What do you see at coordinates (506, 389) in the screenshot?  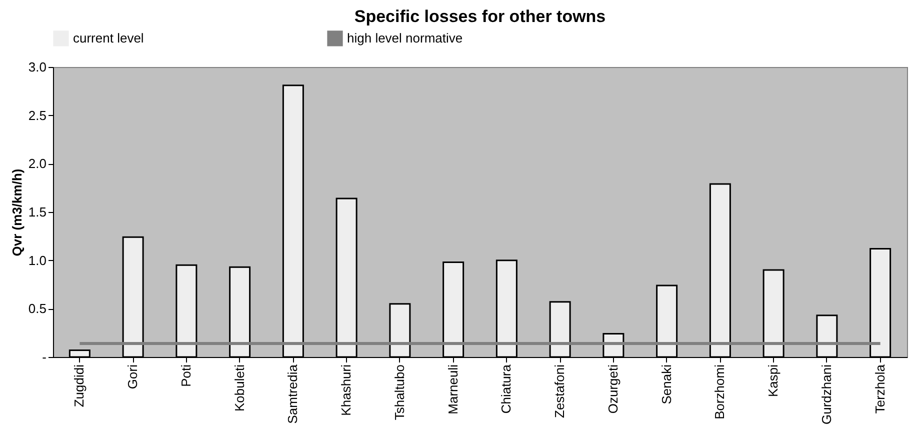 I see `x-tick-label: Chiatura` at bounding box center [506, 389].